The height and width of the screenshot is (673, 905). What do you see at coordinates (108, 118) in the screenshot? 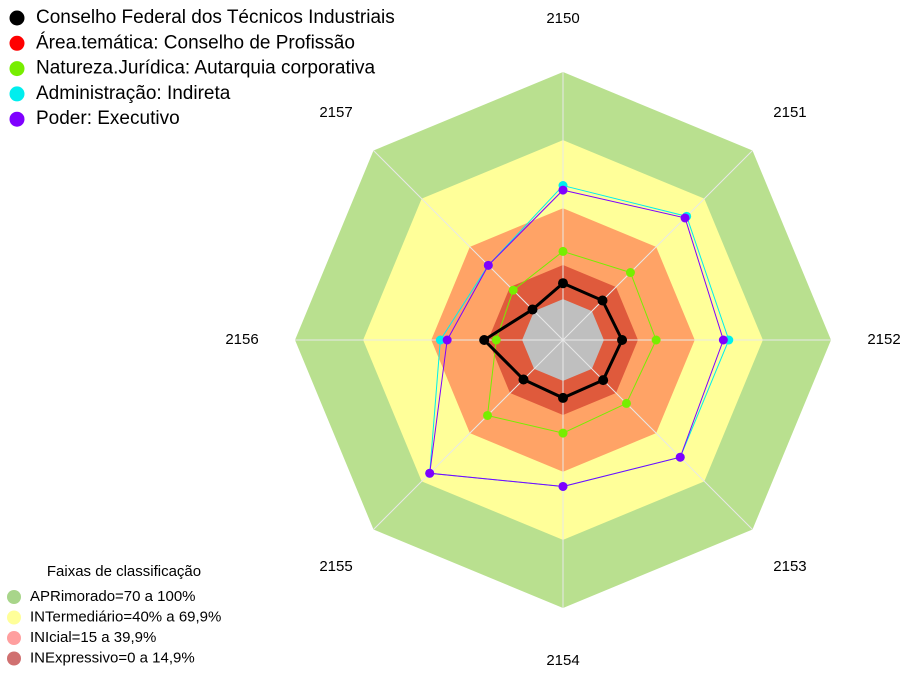
I see `legend-label: Poder: Executivo` at bounding box center [108, 118].